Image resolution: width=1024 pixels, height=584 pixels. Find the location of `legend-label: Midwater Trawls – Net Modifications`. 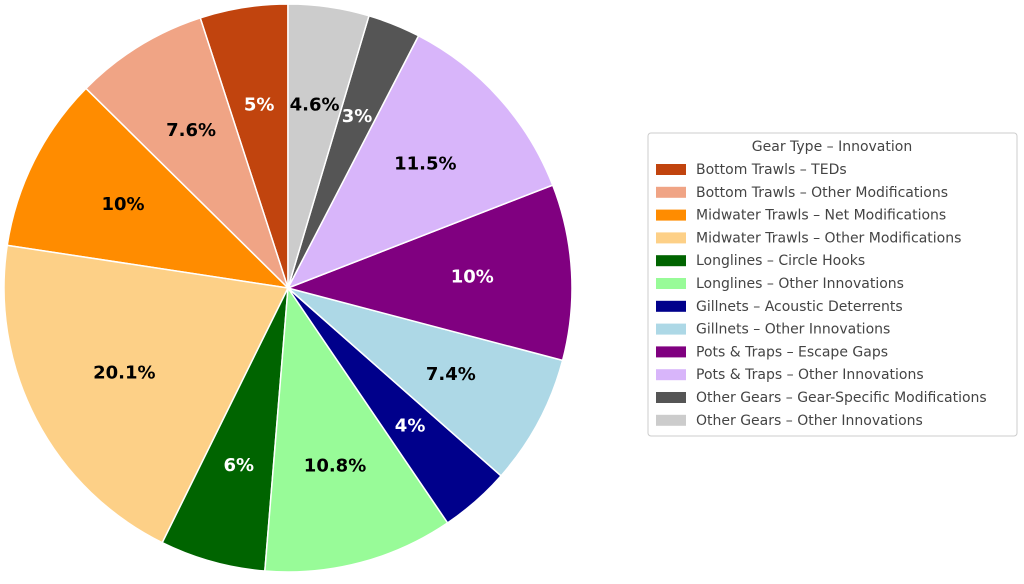

legend-label: Midwater Trawls – Net Modifications is located at coordinates (821, 216).